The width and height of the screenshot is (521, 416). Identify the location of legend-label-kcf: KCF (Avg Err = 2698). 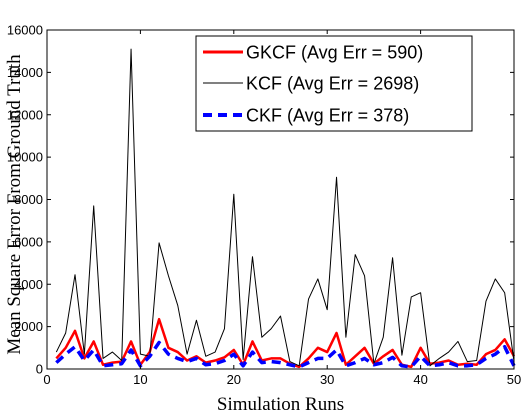
(332, 84).